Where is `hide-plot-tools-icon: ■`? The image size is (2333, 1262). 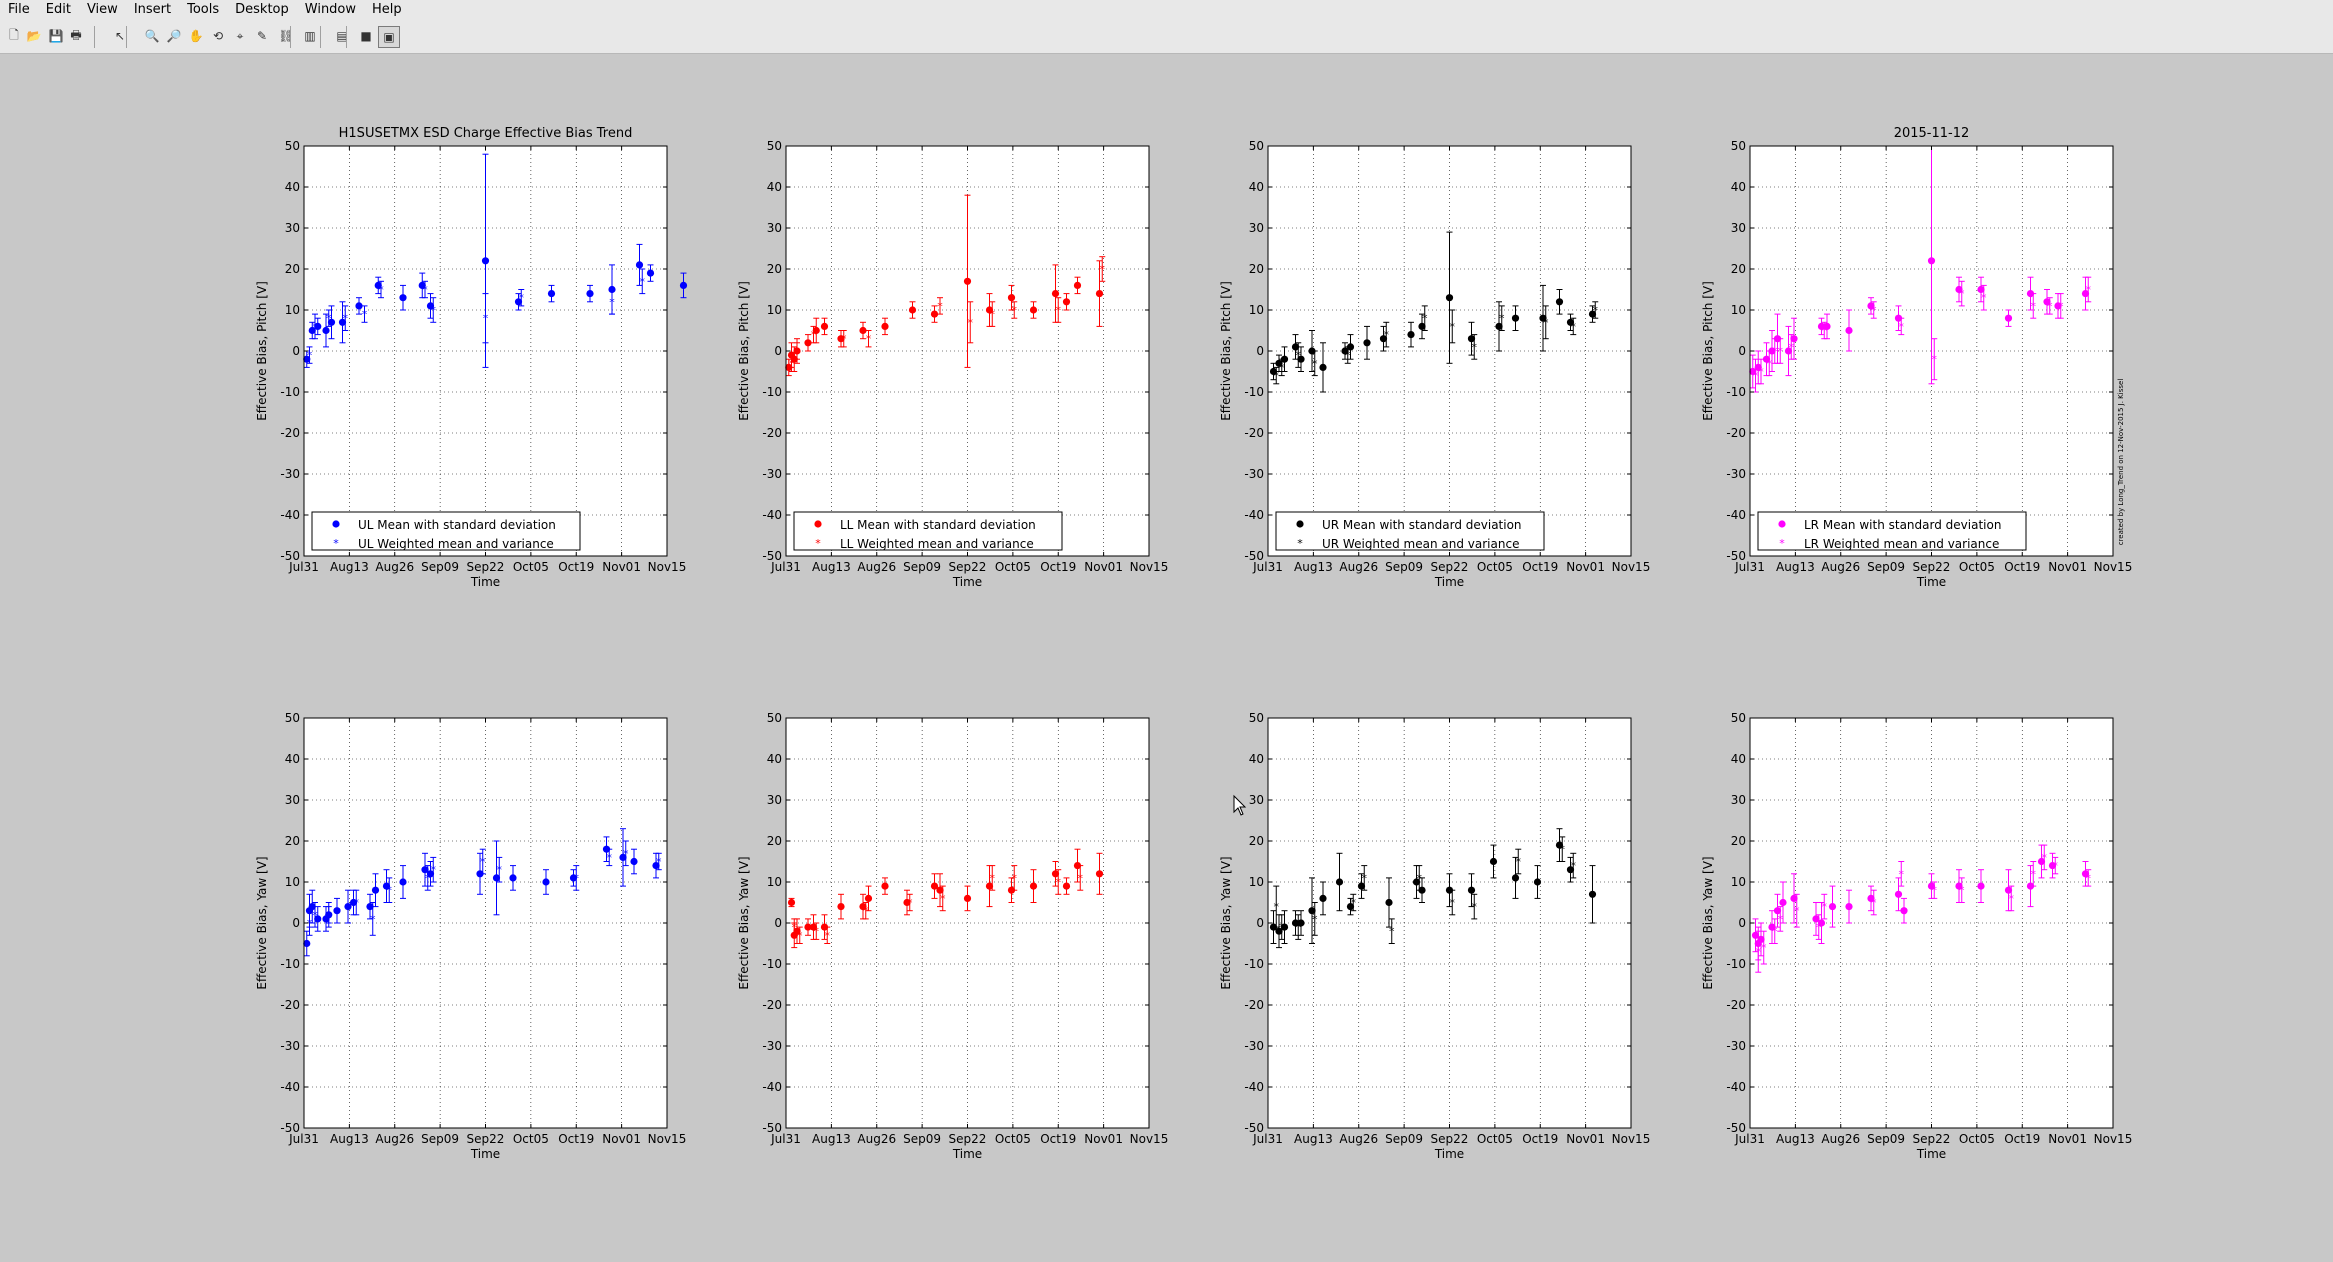
hide-plot-tools-icon: ■ is located at coordinates (366, 36).